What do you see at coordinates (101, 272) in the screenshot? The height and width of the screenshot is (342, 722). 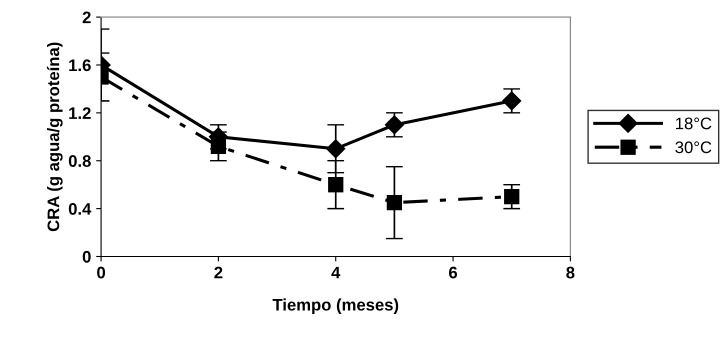 I see `x-tick-label: 0` at bounding box center [101, 272].